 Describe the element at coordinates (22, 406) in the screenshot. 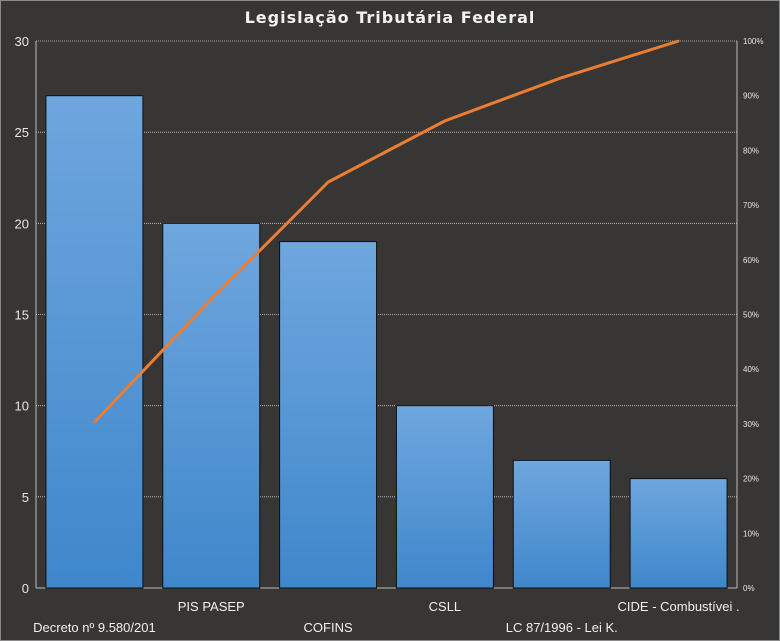

I see `y-tick-label: 10` at that location.